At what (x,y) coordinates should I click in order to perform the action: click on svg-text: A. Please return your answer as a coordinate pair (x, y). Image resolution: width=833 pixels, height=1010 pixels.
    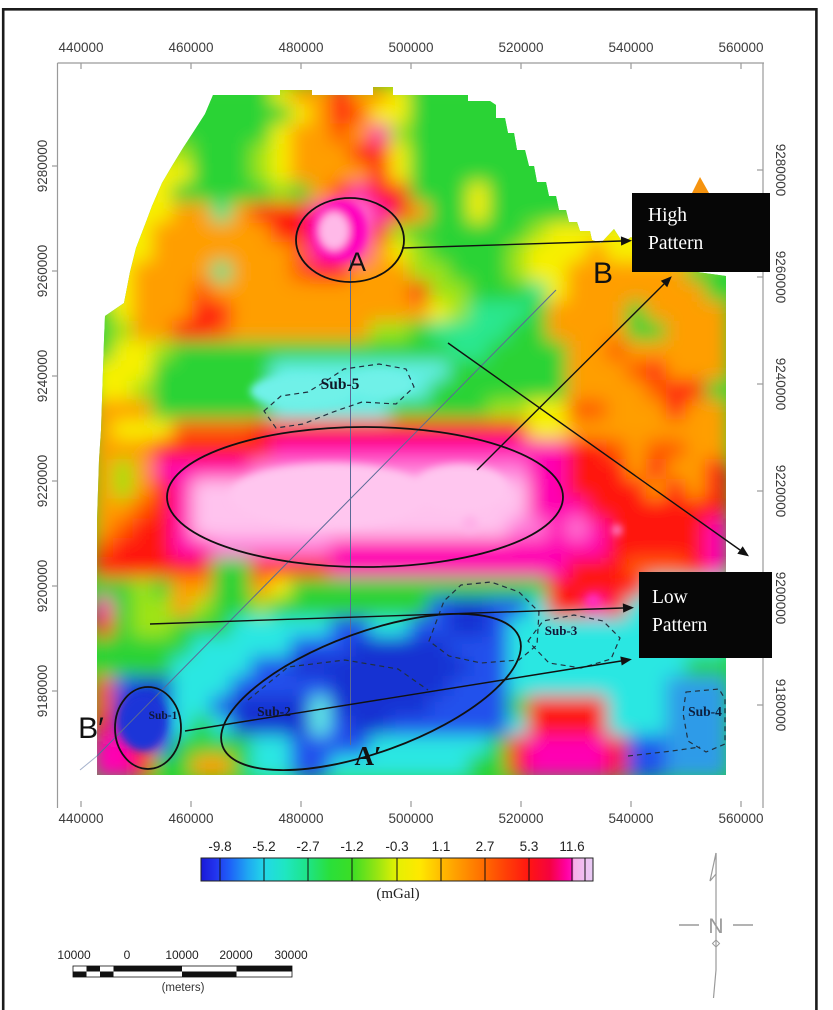
    Looking at the image, I should click on (357, 262).